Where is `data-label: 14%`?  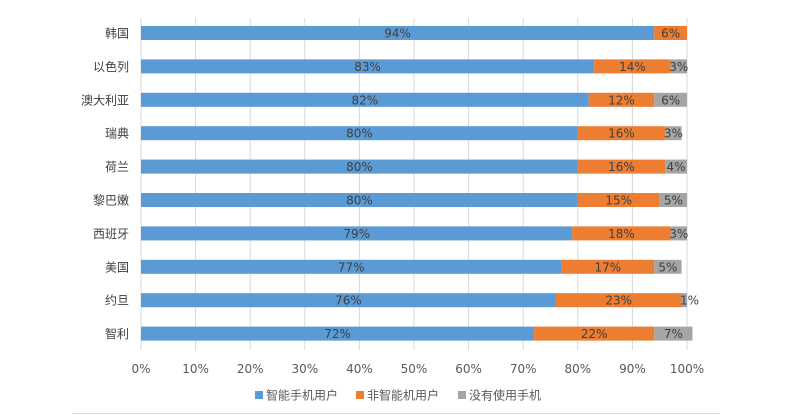
data-label: 14% is located at coordinates (632, 67).